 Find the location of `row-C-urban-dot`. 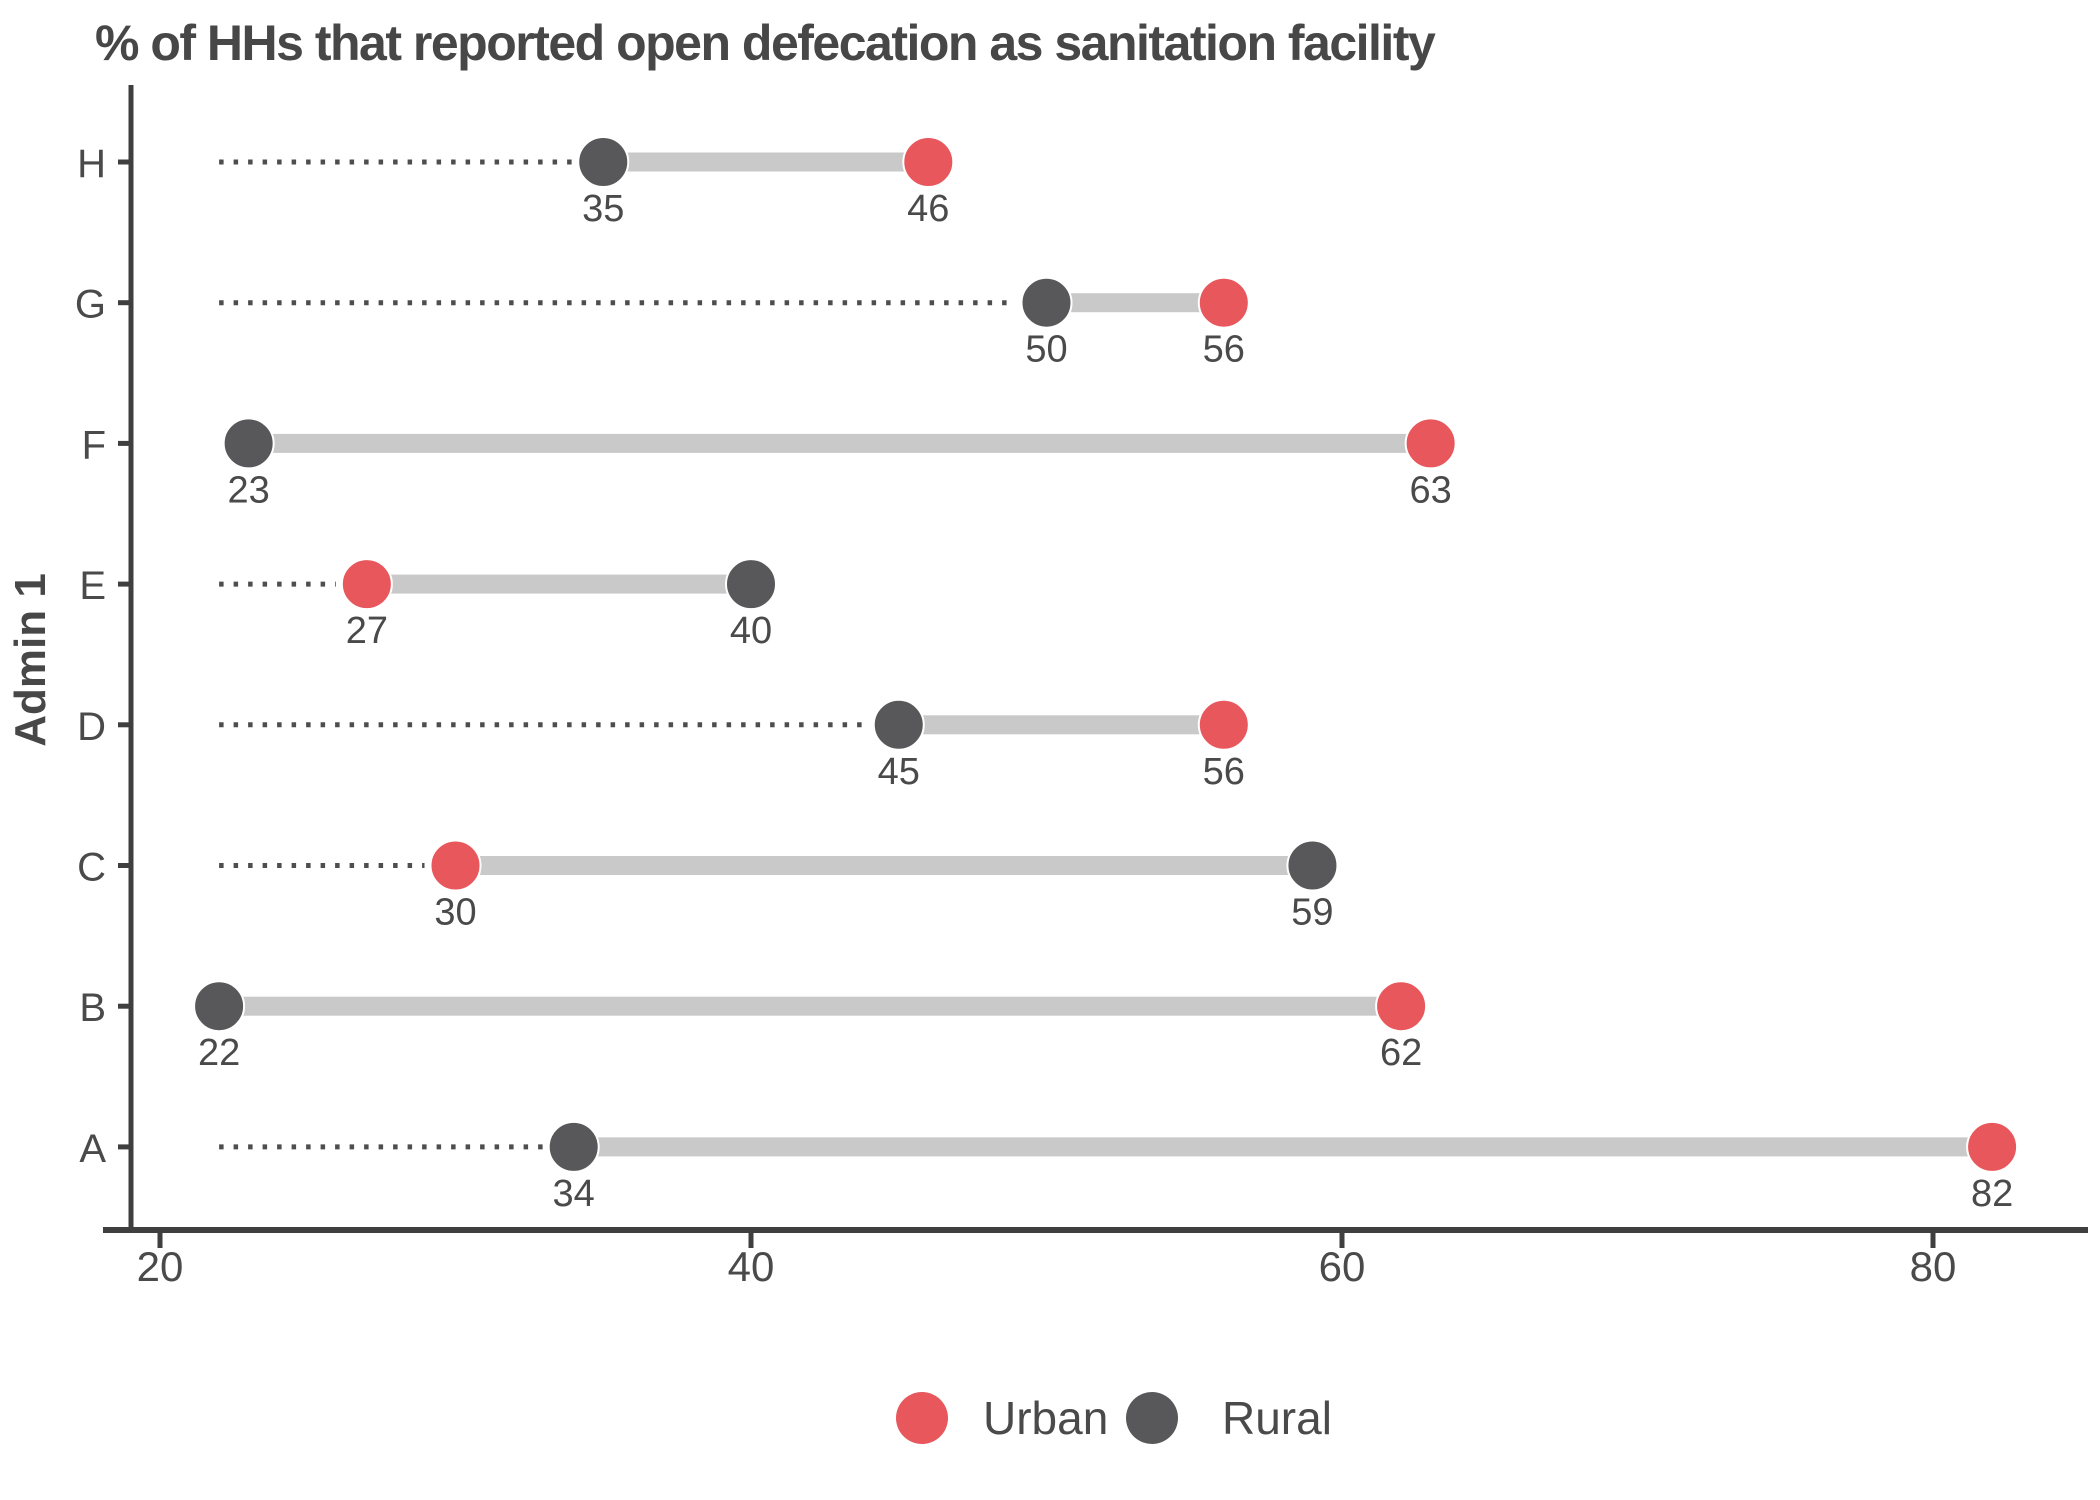

row-C-urban-dot is located at coordinates (455, 865).